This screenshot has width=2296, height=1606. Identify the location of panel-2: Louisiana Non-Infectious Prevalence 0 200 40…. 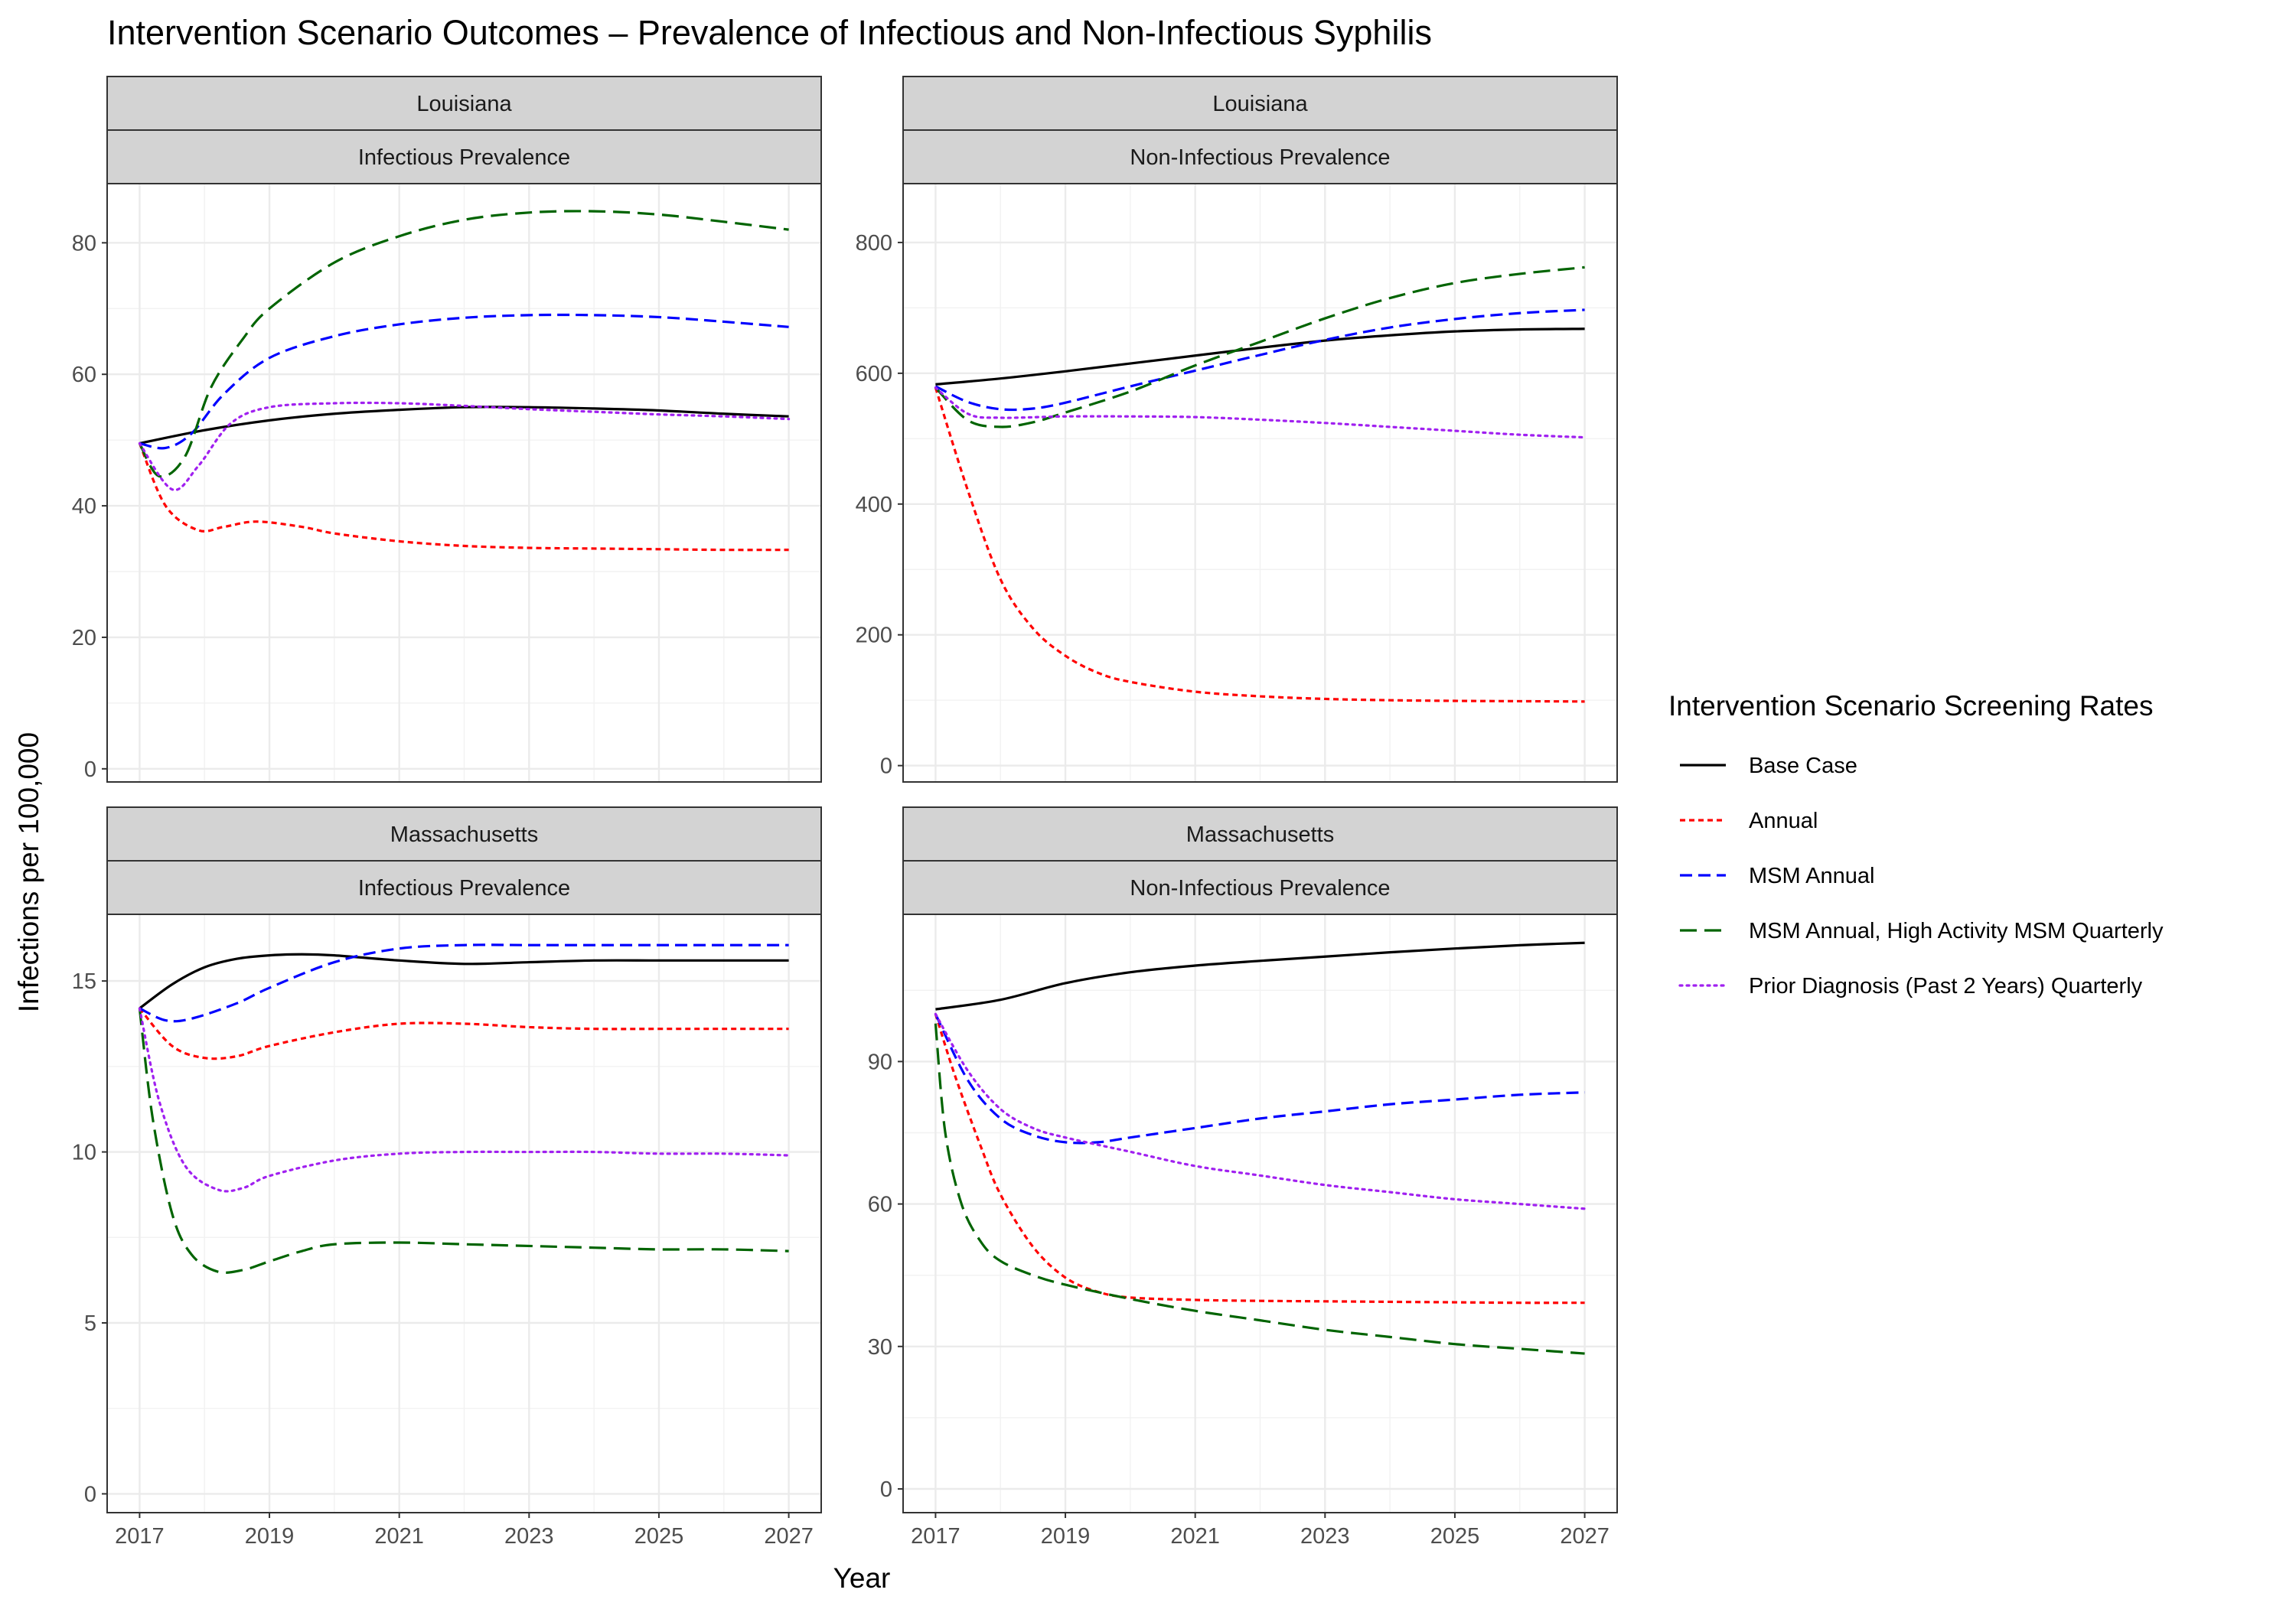
(1237, 429).